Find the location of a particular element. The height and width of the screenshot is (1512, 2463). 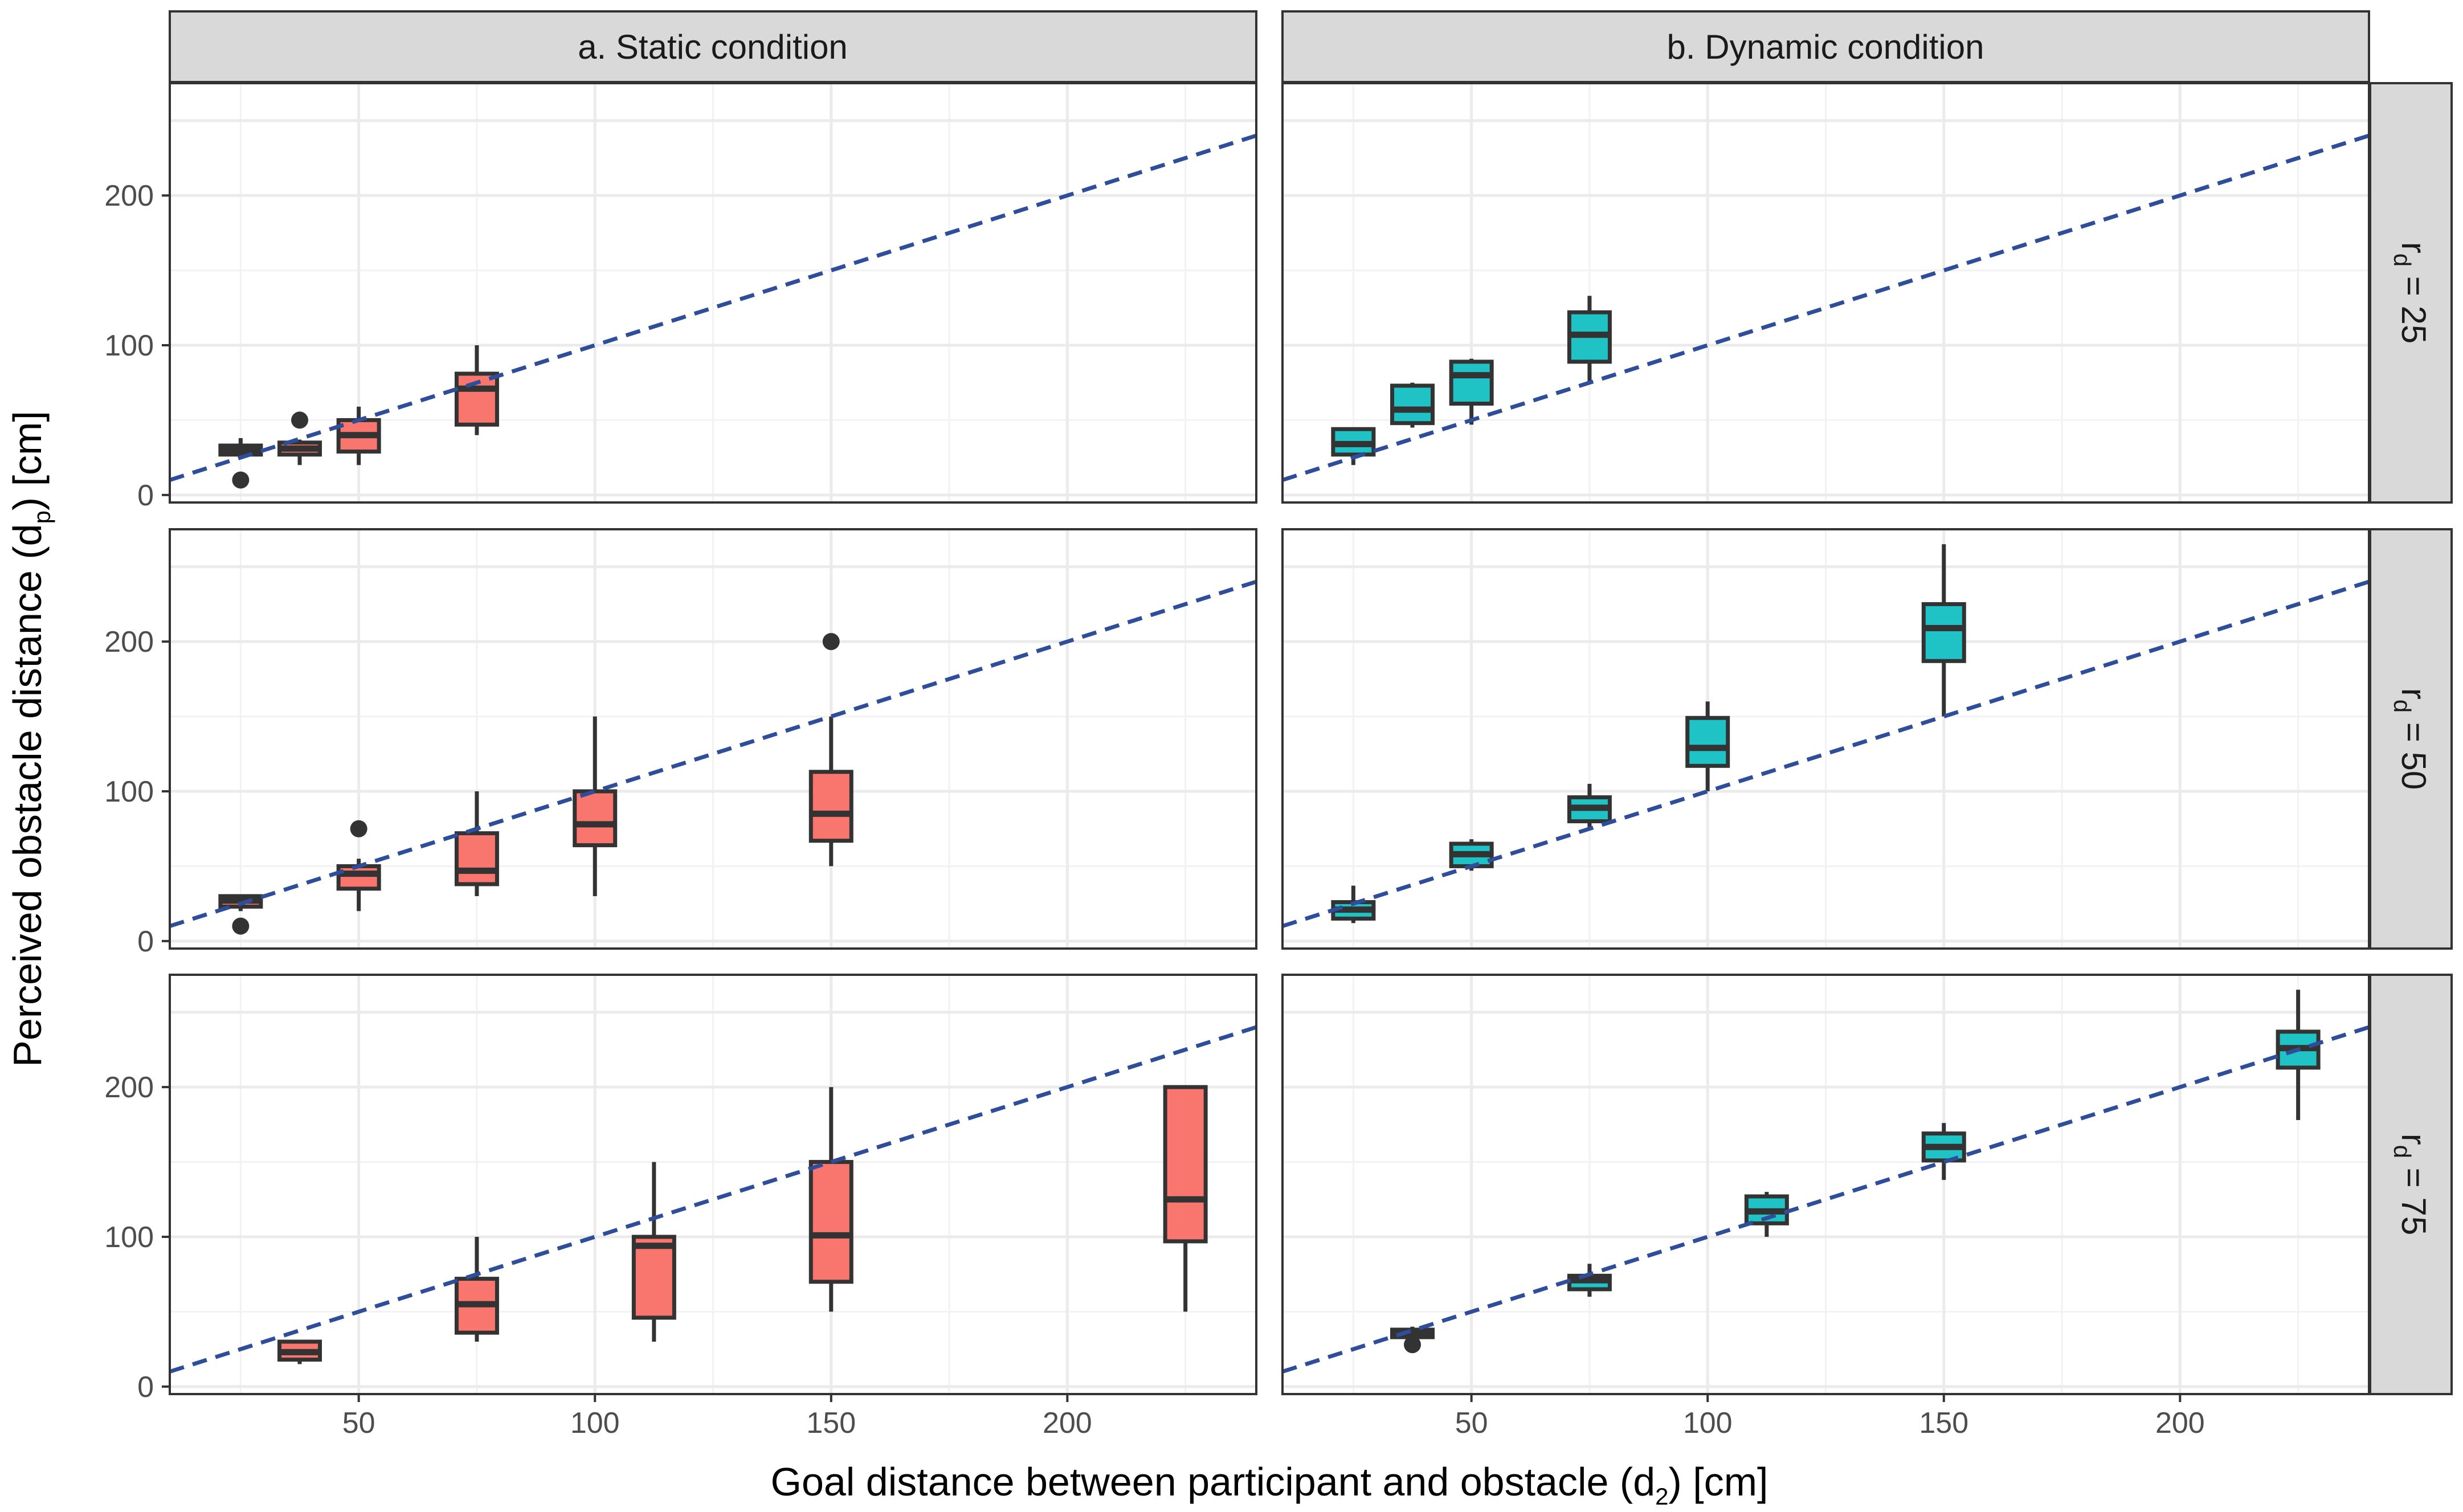

column-strip-dynamic-label: b. Dynamic condition is located at coordinates (1825, 47).